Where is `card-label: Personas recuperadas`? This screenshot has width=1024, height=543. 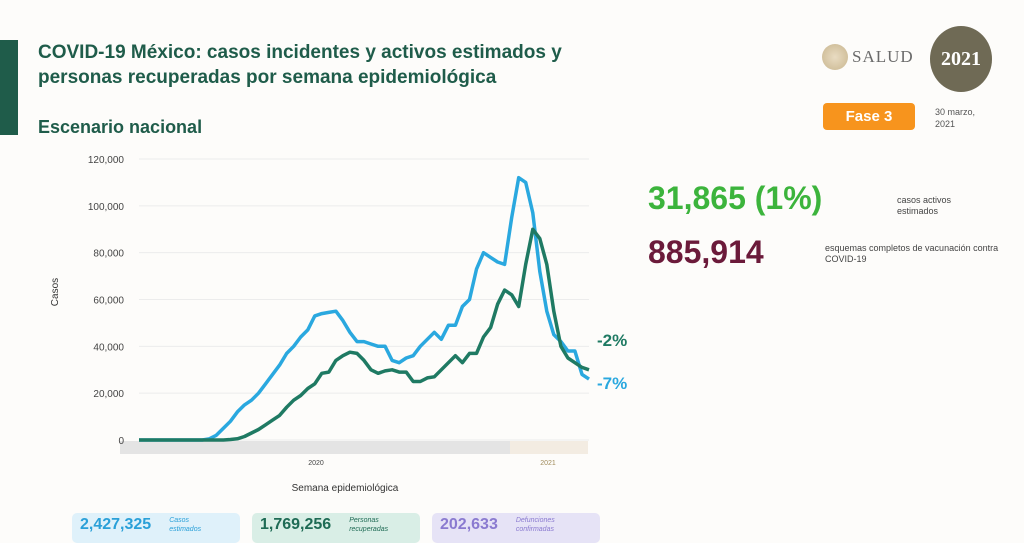
card-label: Personas recuperadas is located at coordinates (369, 525).